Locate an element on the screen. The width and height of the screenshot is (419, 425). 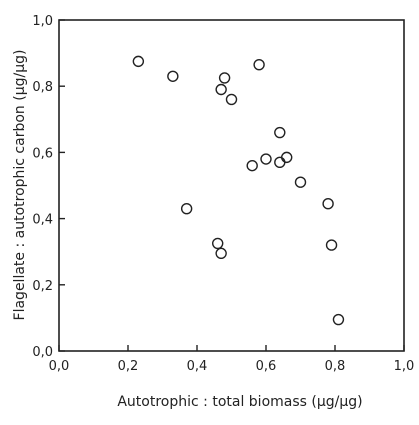
x-tick-label: 1,0 is located at coordinates (404, 366).